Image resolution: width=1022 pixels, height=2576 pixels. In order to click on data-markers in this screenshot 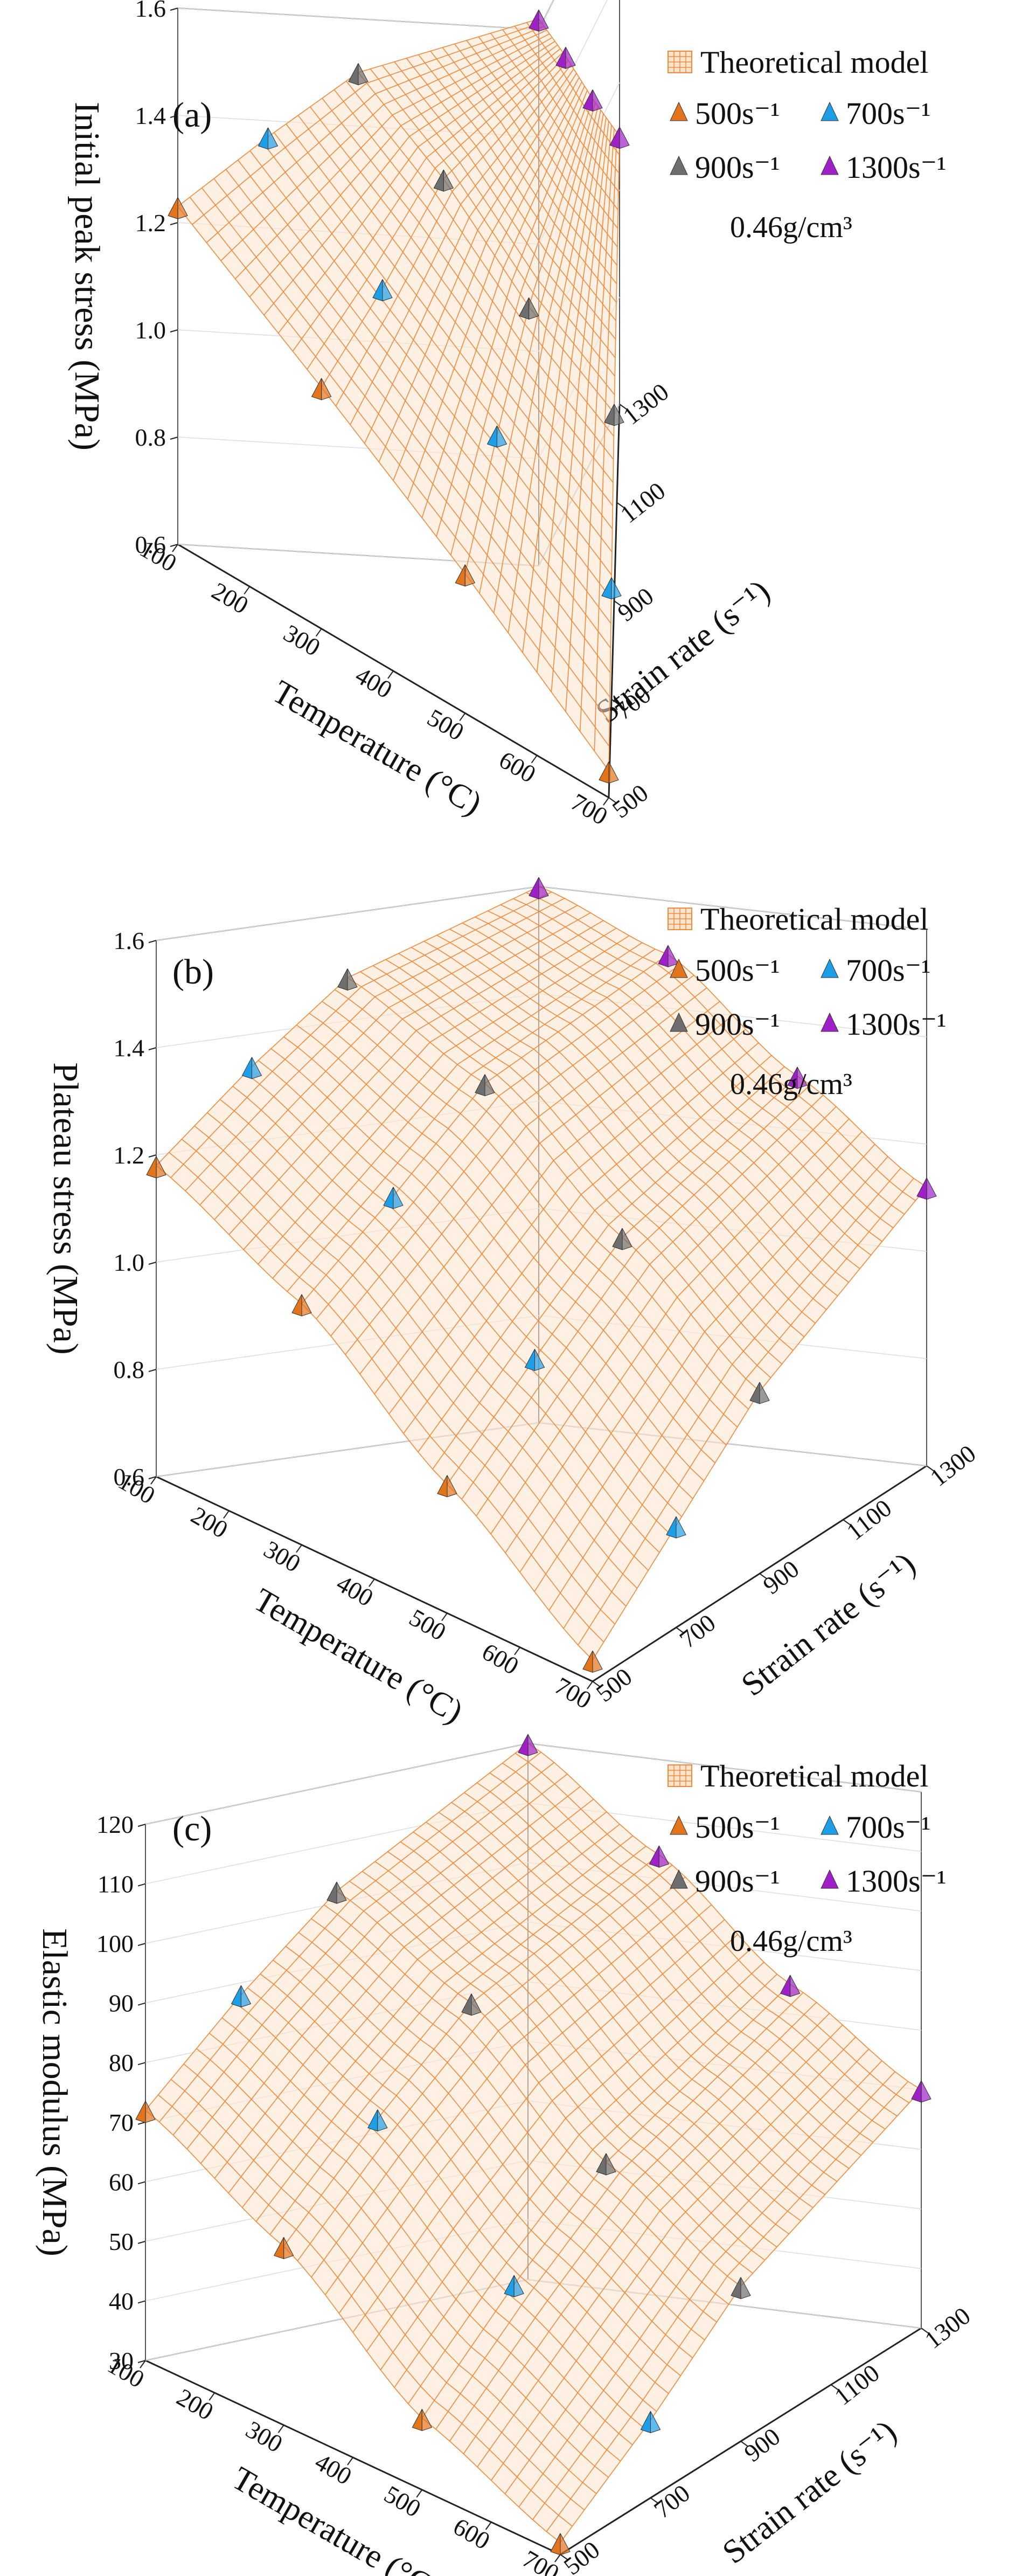, I will do `click(399, 397)`.